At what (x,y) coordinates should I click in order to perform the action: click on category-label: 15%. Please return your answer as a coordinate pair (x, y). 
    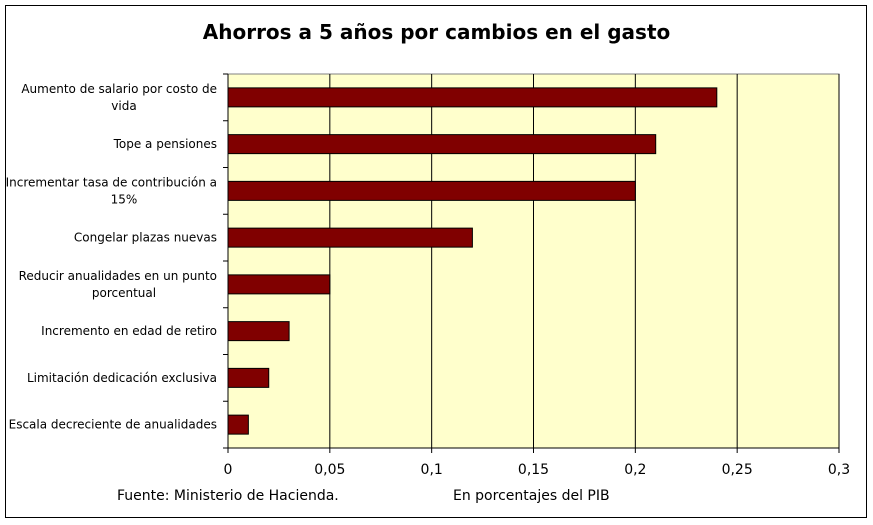
    Looking at the image, I should click on (124, 199).